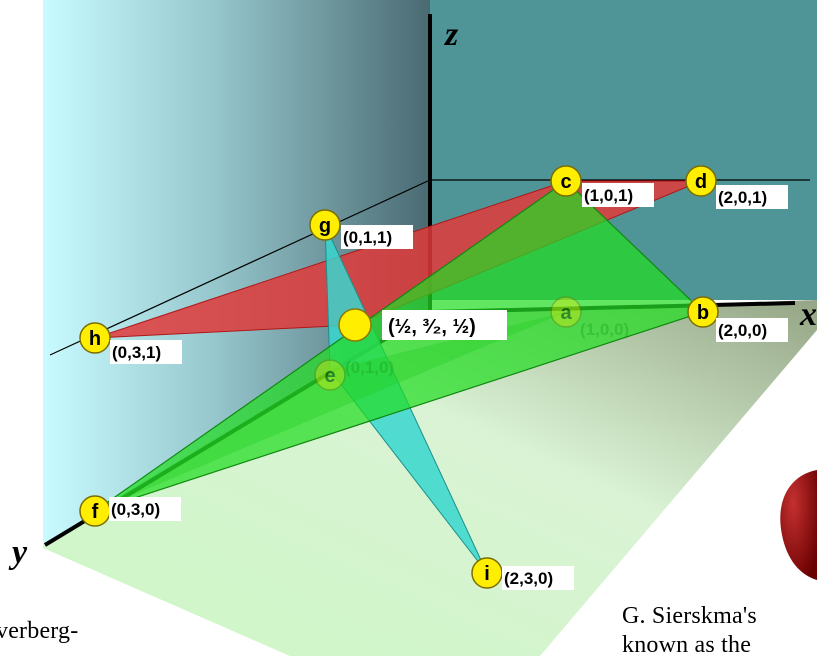 The width and height of the screenshot is (817, 661). I want to click on vertex-a: a (1,0,0), so click(589, 317).